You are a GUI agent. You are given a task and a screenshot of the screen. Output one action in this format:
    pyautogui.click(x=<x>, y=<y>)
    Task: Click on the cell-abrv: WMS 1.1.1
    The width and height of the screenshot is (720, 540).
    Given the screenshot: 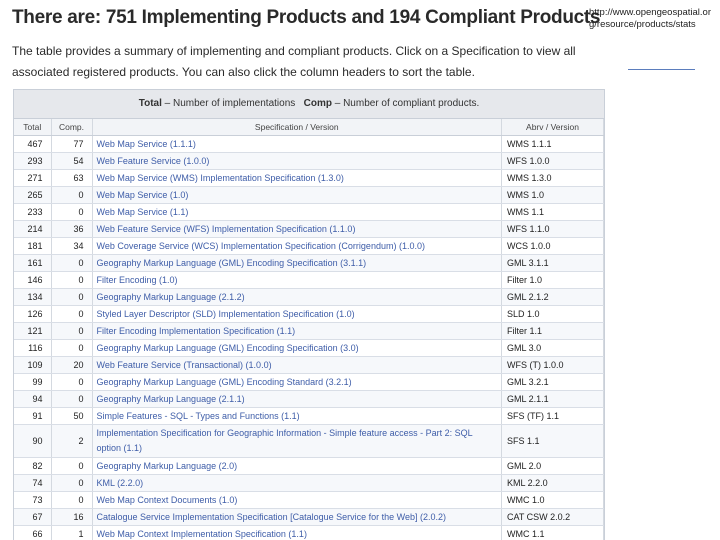 What is the action you would take?
    pyautogui.click(x=552, y=144)
    